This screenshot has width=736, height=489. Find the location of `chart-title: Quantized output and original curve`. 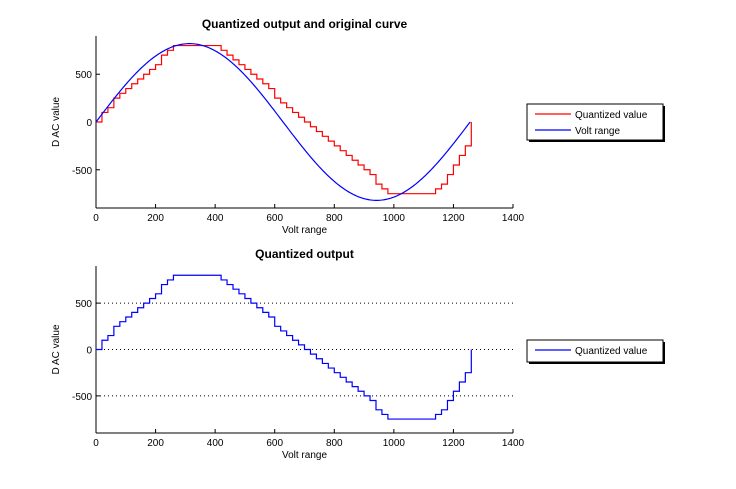

chart-title: Quantized output and original curve is located at coordinates (305, 24).